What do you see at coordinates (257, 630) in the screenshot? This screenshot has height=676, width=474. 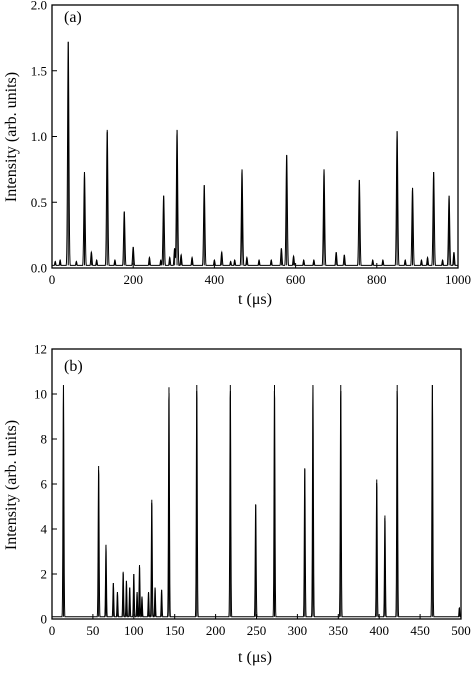 I see `x-tick-label-b: 250` at bounding box center [257, 630].